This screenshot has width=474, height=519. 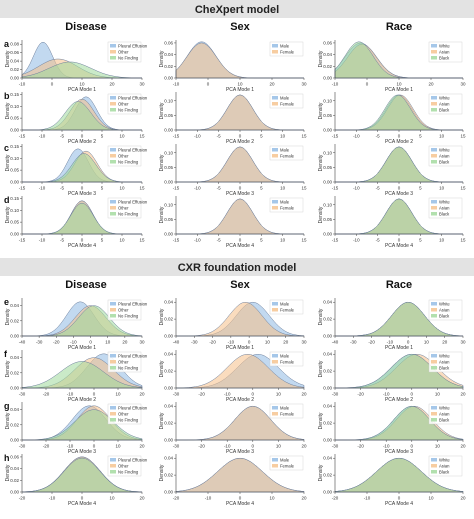 I want to click on x-tick-label: 30, so click(x=142, y=84).